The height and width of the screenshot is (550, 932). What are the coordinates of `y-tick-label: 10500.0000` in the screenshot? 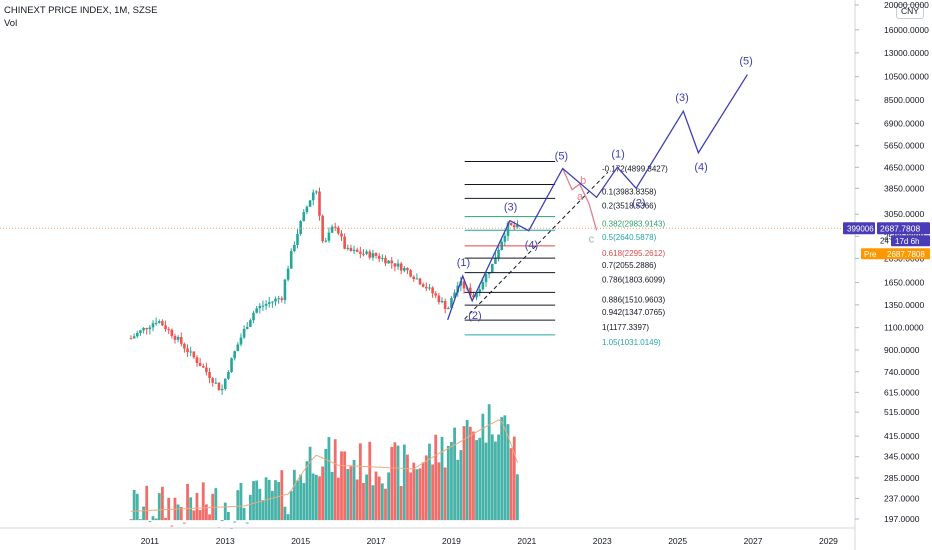 It's located at (906, 77).